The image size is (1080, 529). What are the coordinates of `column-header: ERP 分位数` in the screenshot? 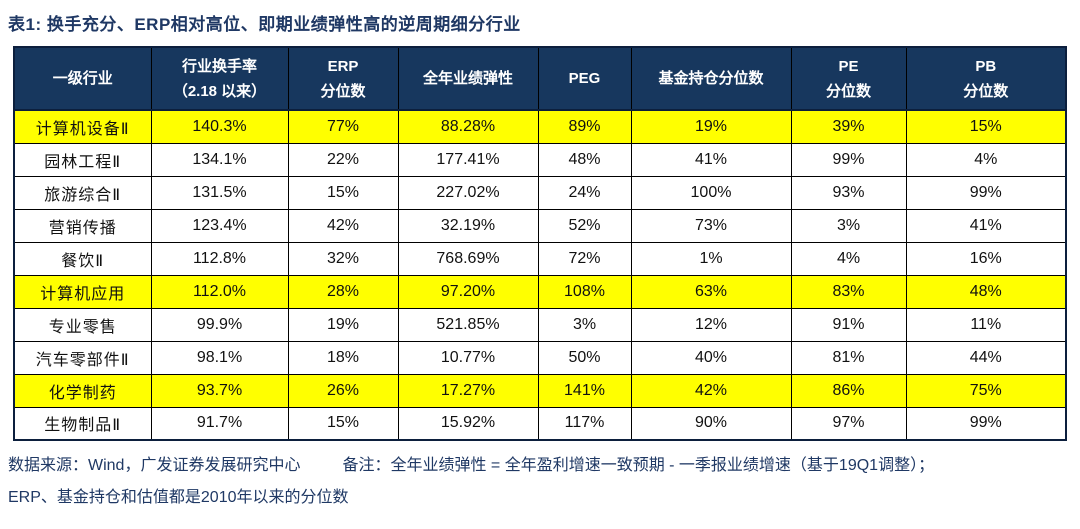 It's located at (343, 78).